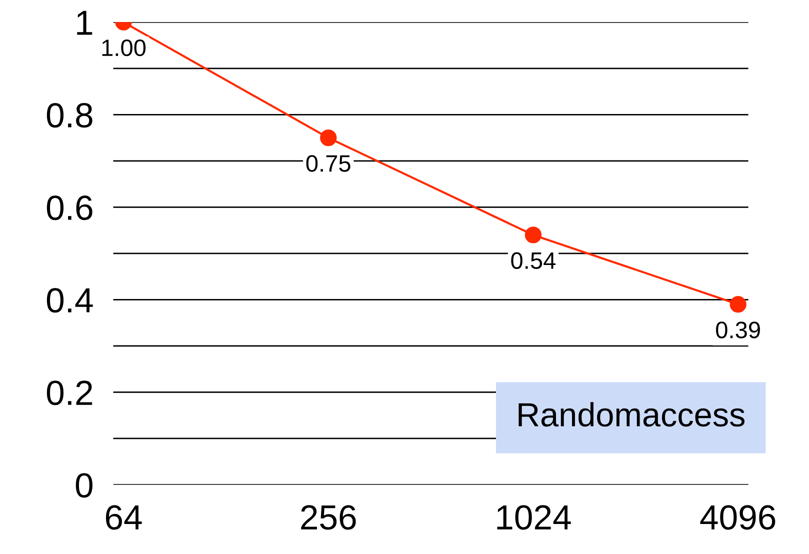 The image size is (809, 554). I want to click on y-tick-label: 0.4, so click(69, 300).